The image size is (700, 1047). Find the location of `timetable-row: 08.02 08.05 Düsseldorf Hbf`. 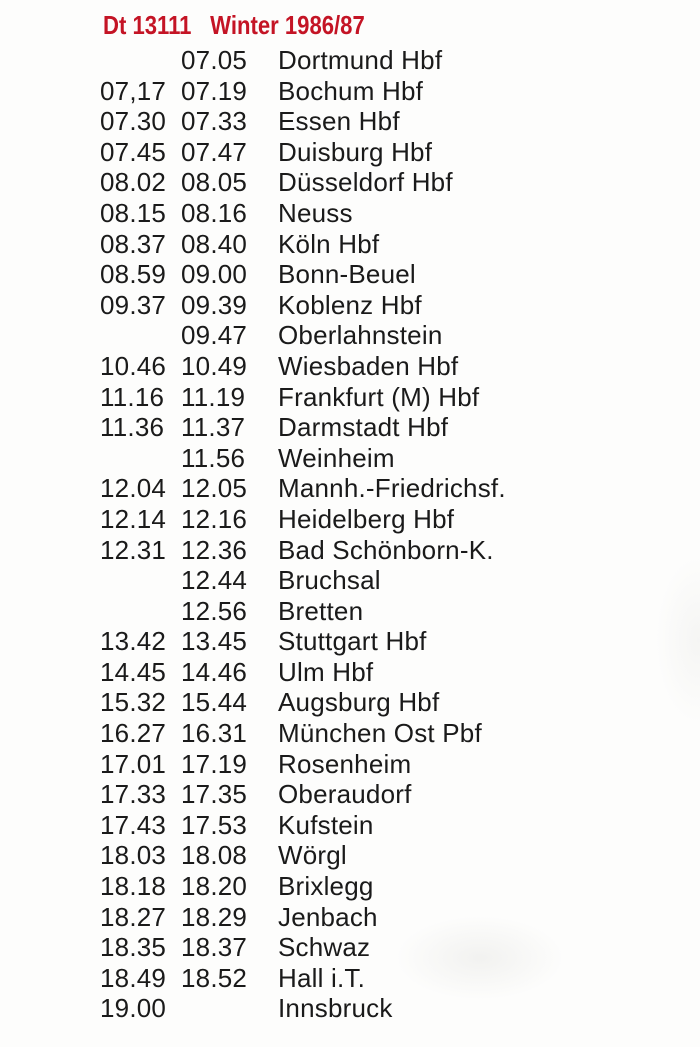

timetable-row: 08.02 08.05 Düsseldorf Hbf is located at coordinates (350, 182).